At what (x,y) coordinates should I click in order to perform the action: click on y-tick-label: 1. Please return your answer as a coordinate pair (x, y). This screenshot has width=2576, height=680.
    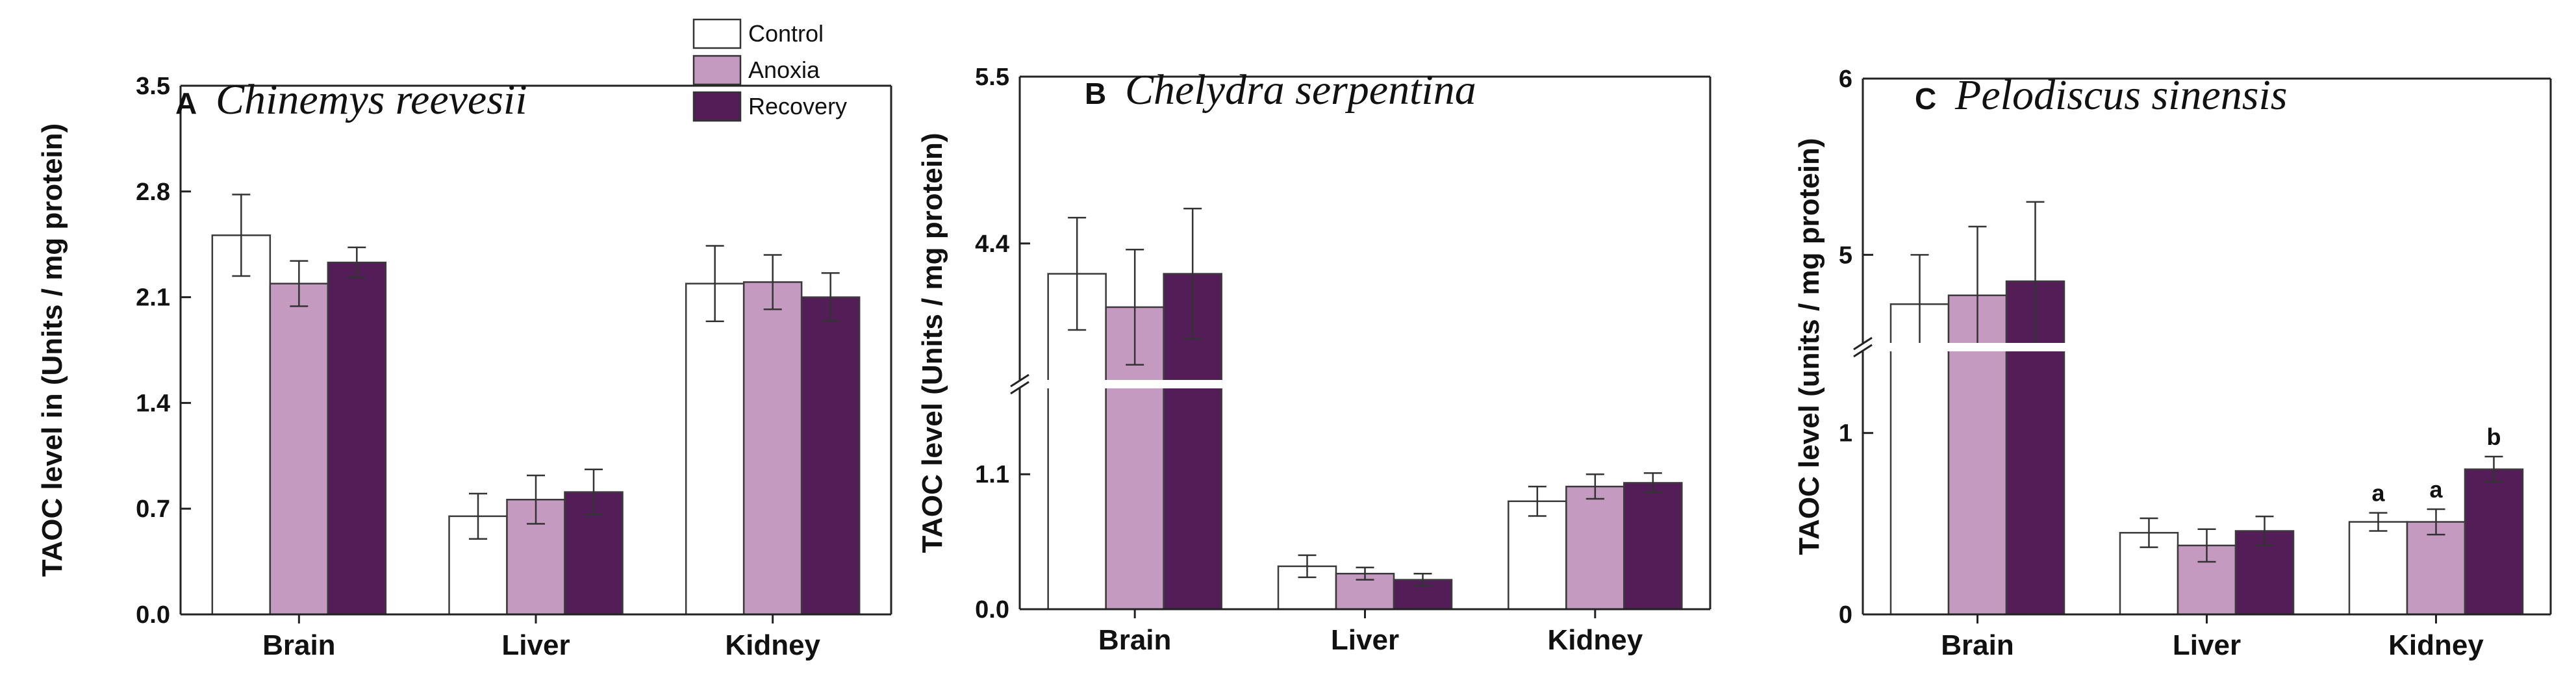
    Looking at the image, I should click on (1845, 434).